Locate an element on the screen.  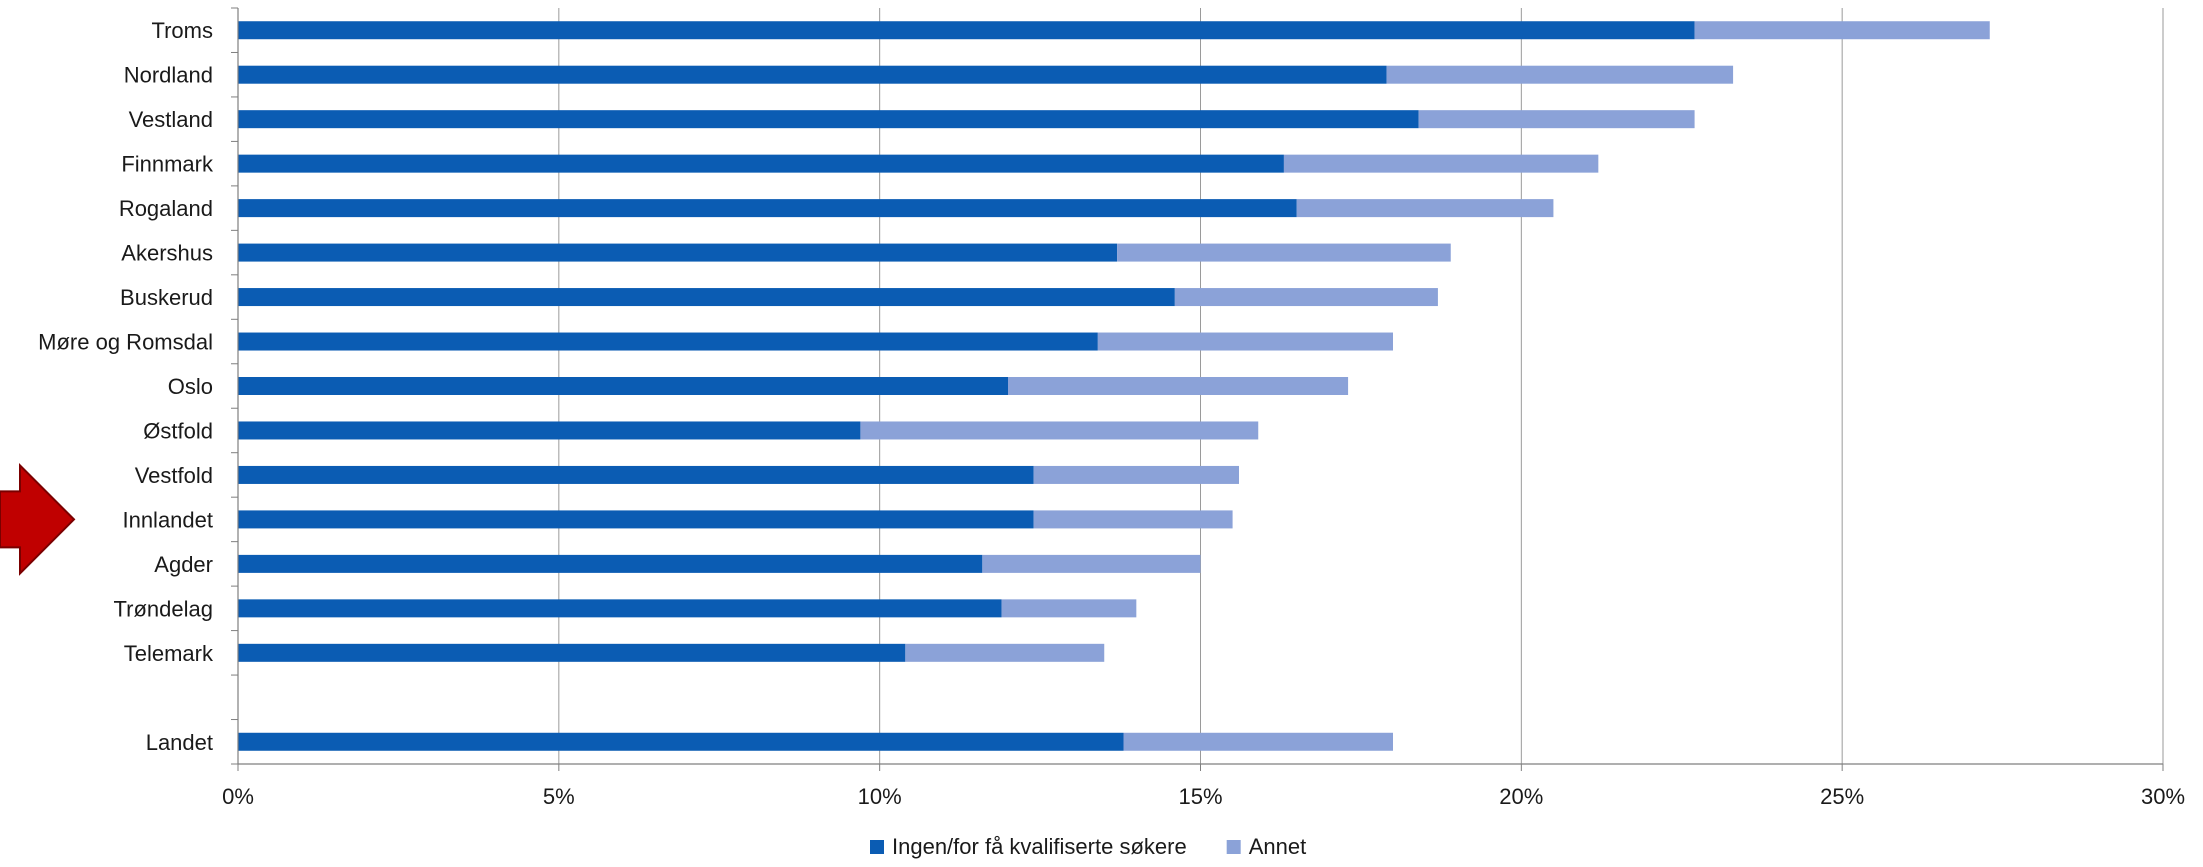
x-tick-labels: 0% 5% 10% 15% 20% 25% 30% is located at coordinates (1203, 796).